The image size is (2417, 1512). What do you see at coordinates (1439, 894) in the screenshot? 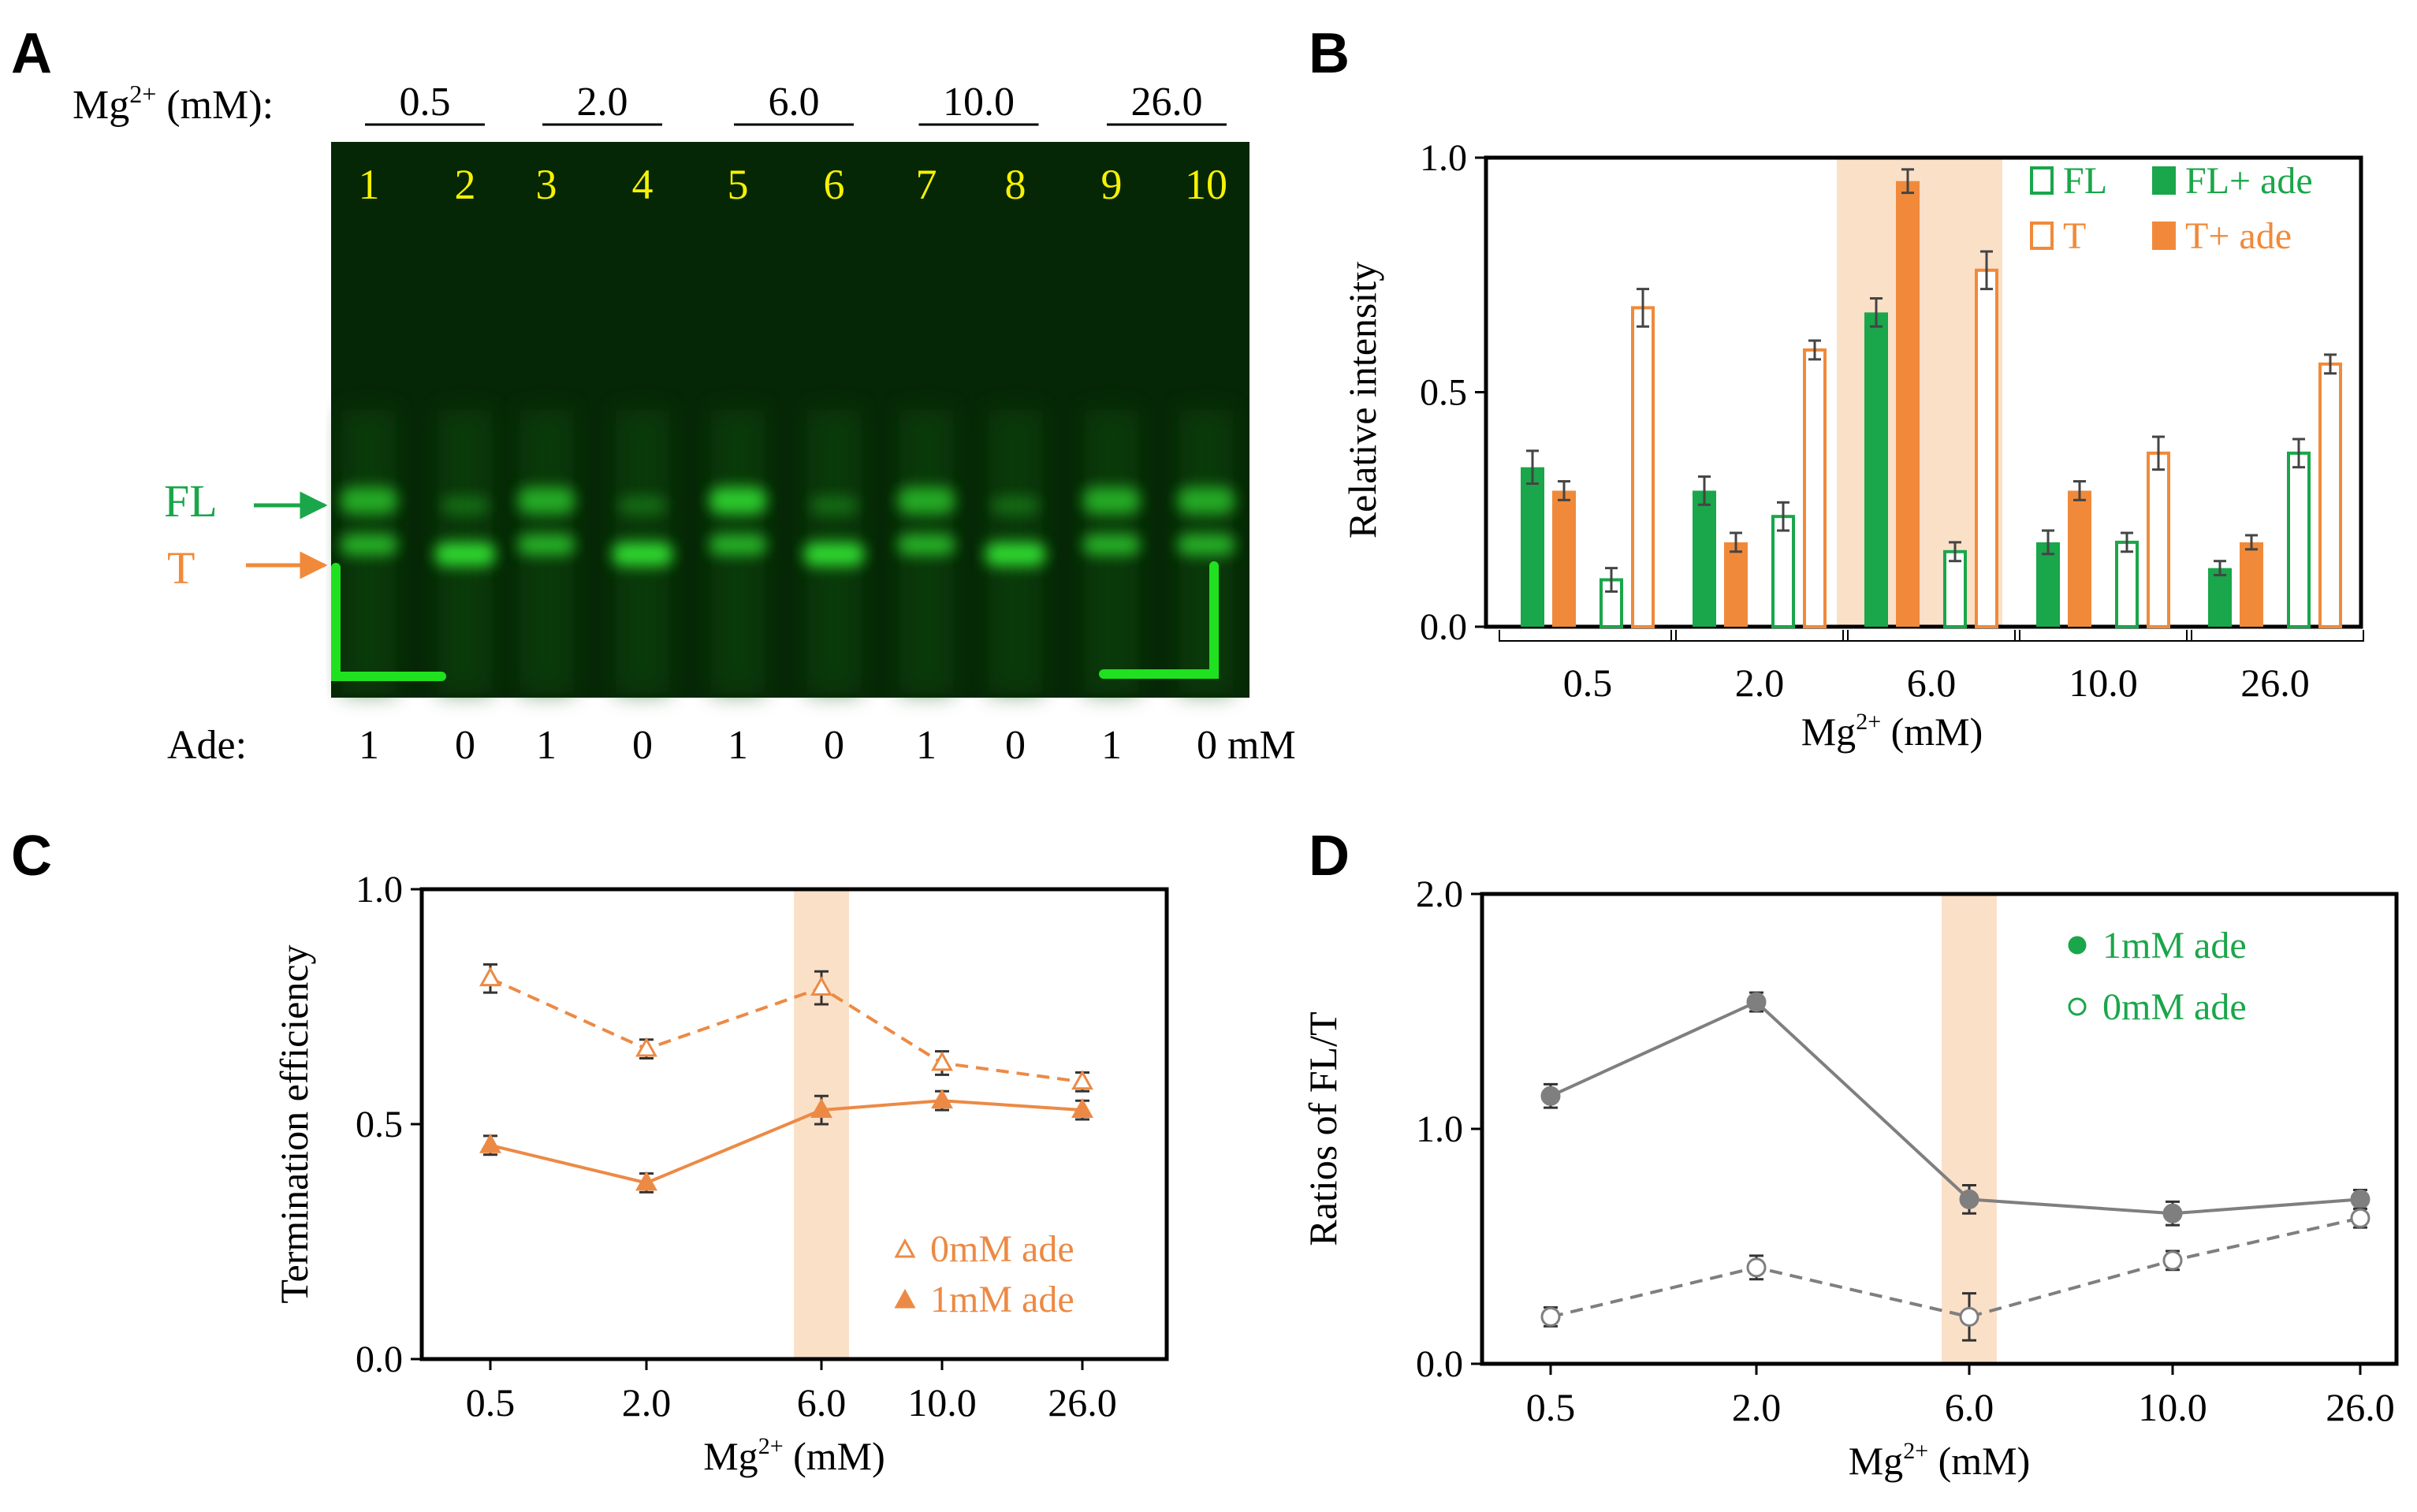
I see `y-tick-label: 2.0` at bounding box center [1439, 894].